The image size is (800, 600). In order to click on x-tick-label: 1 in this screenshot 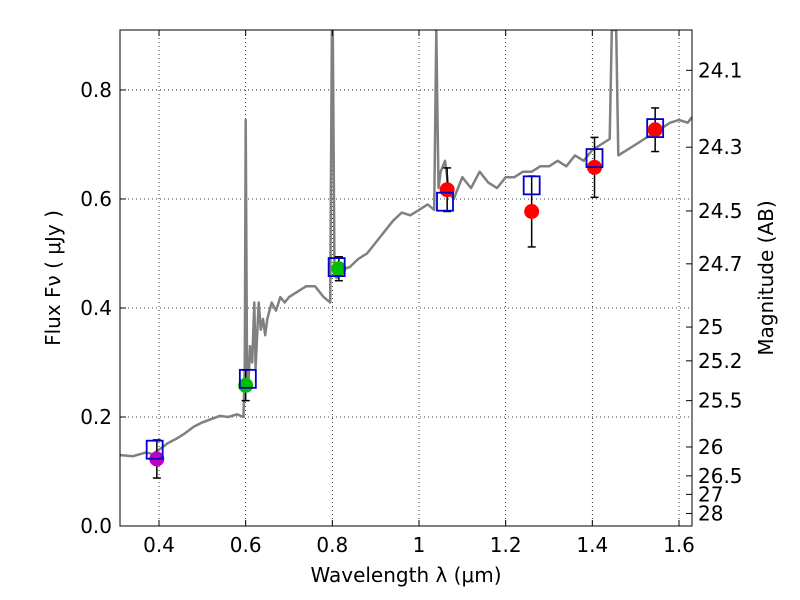, I will do `click(419, 545)`.